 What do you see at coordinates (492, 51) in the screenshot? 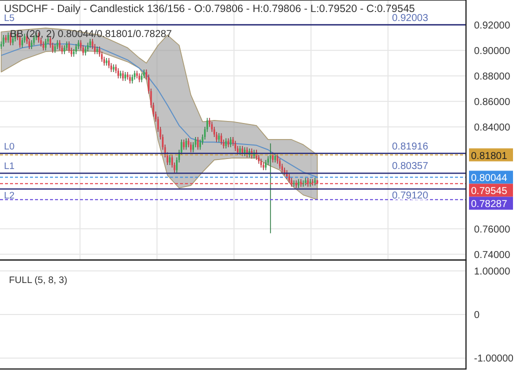
I see `y-tick-label: 0.90000` at bounding box center [492, 51].